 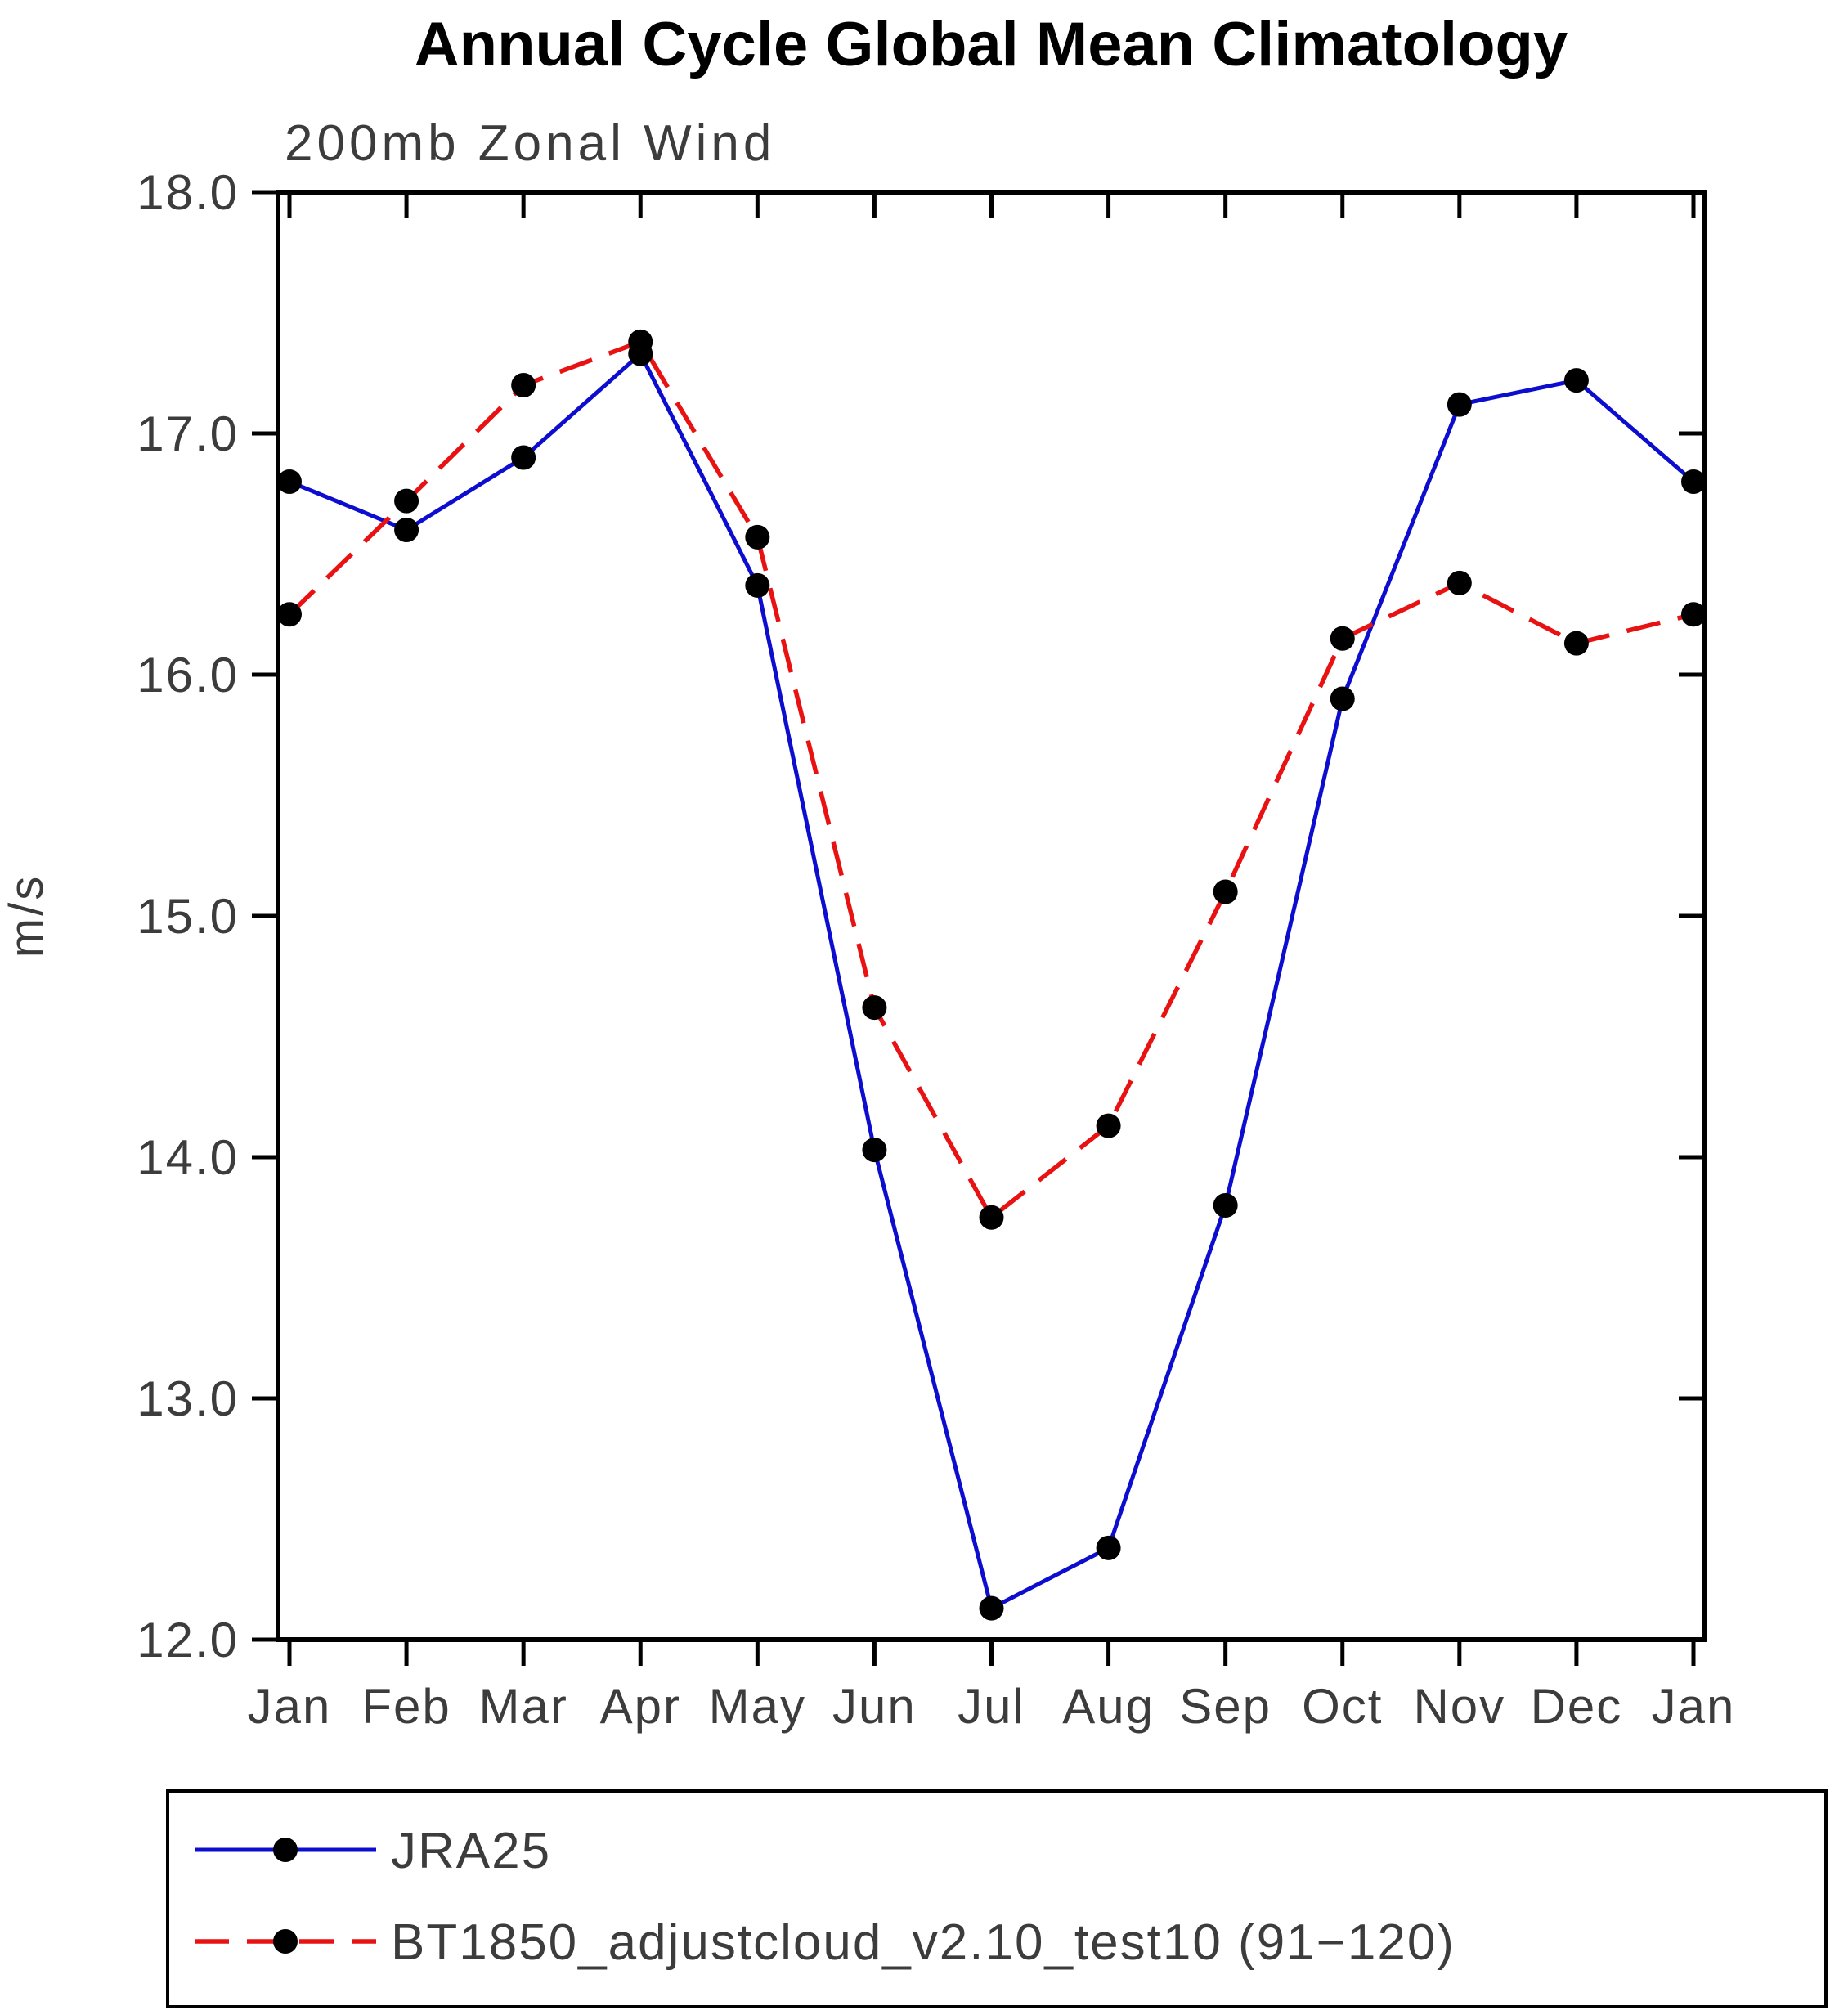 I want to click on x-tick-label: Jun, so click(x=874, y=1706).